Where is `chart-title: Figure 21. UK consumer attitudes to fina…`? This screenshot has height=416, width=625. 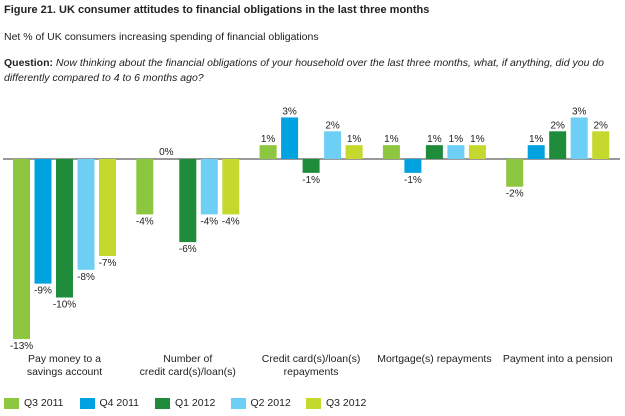 chart-title: Figure 21. UK consumer attitudes to fina… is located at coordinates (217, 10).